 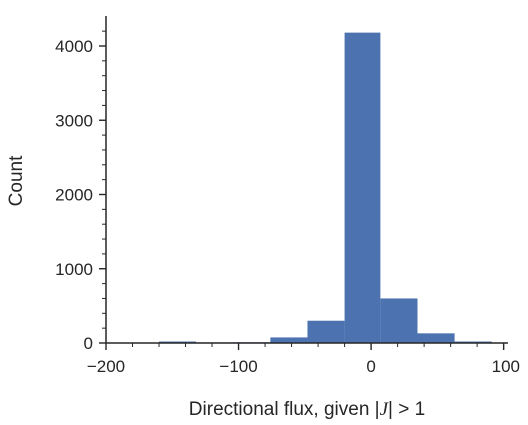 I want to click on x-tick-label: 100, so click(x=506, y=366).